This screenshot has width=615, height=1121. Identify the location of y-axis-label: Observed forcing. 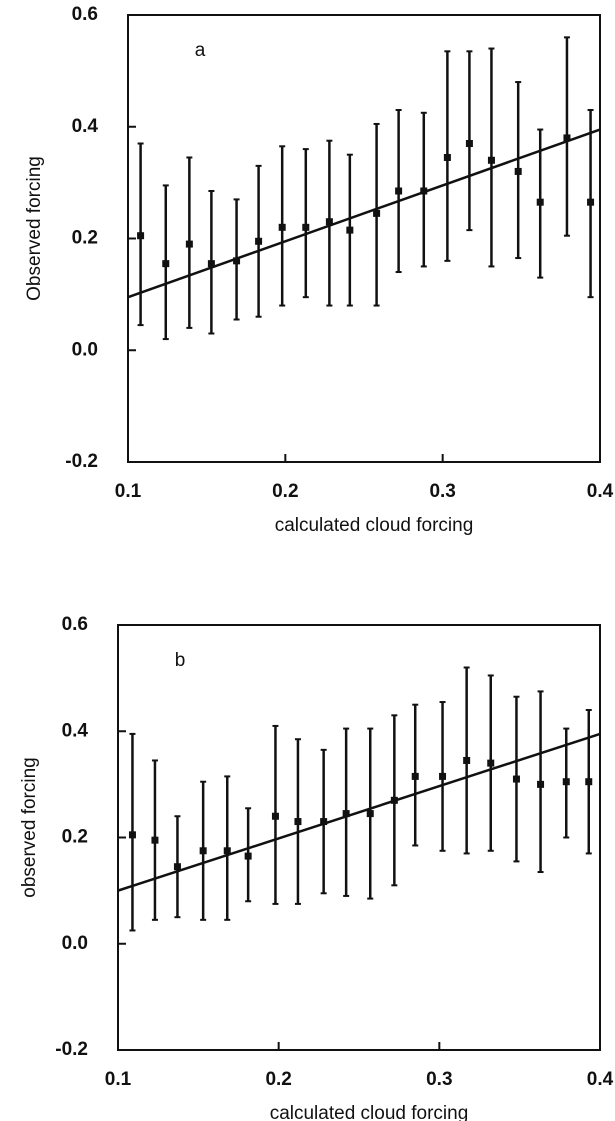
(34, 228).